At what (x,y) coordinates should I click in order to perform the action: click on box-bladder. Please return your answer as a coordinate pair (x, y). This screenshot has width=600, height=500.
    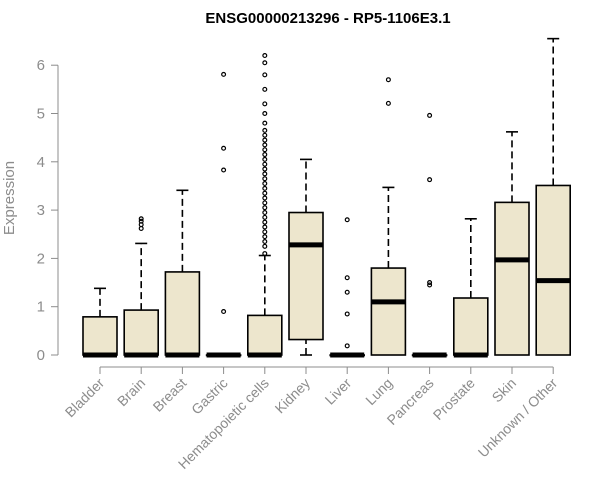
    Looking at the image, I should click on (100, 322).